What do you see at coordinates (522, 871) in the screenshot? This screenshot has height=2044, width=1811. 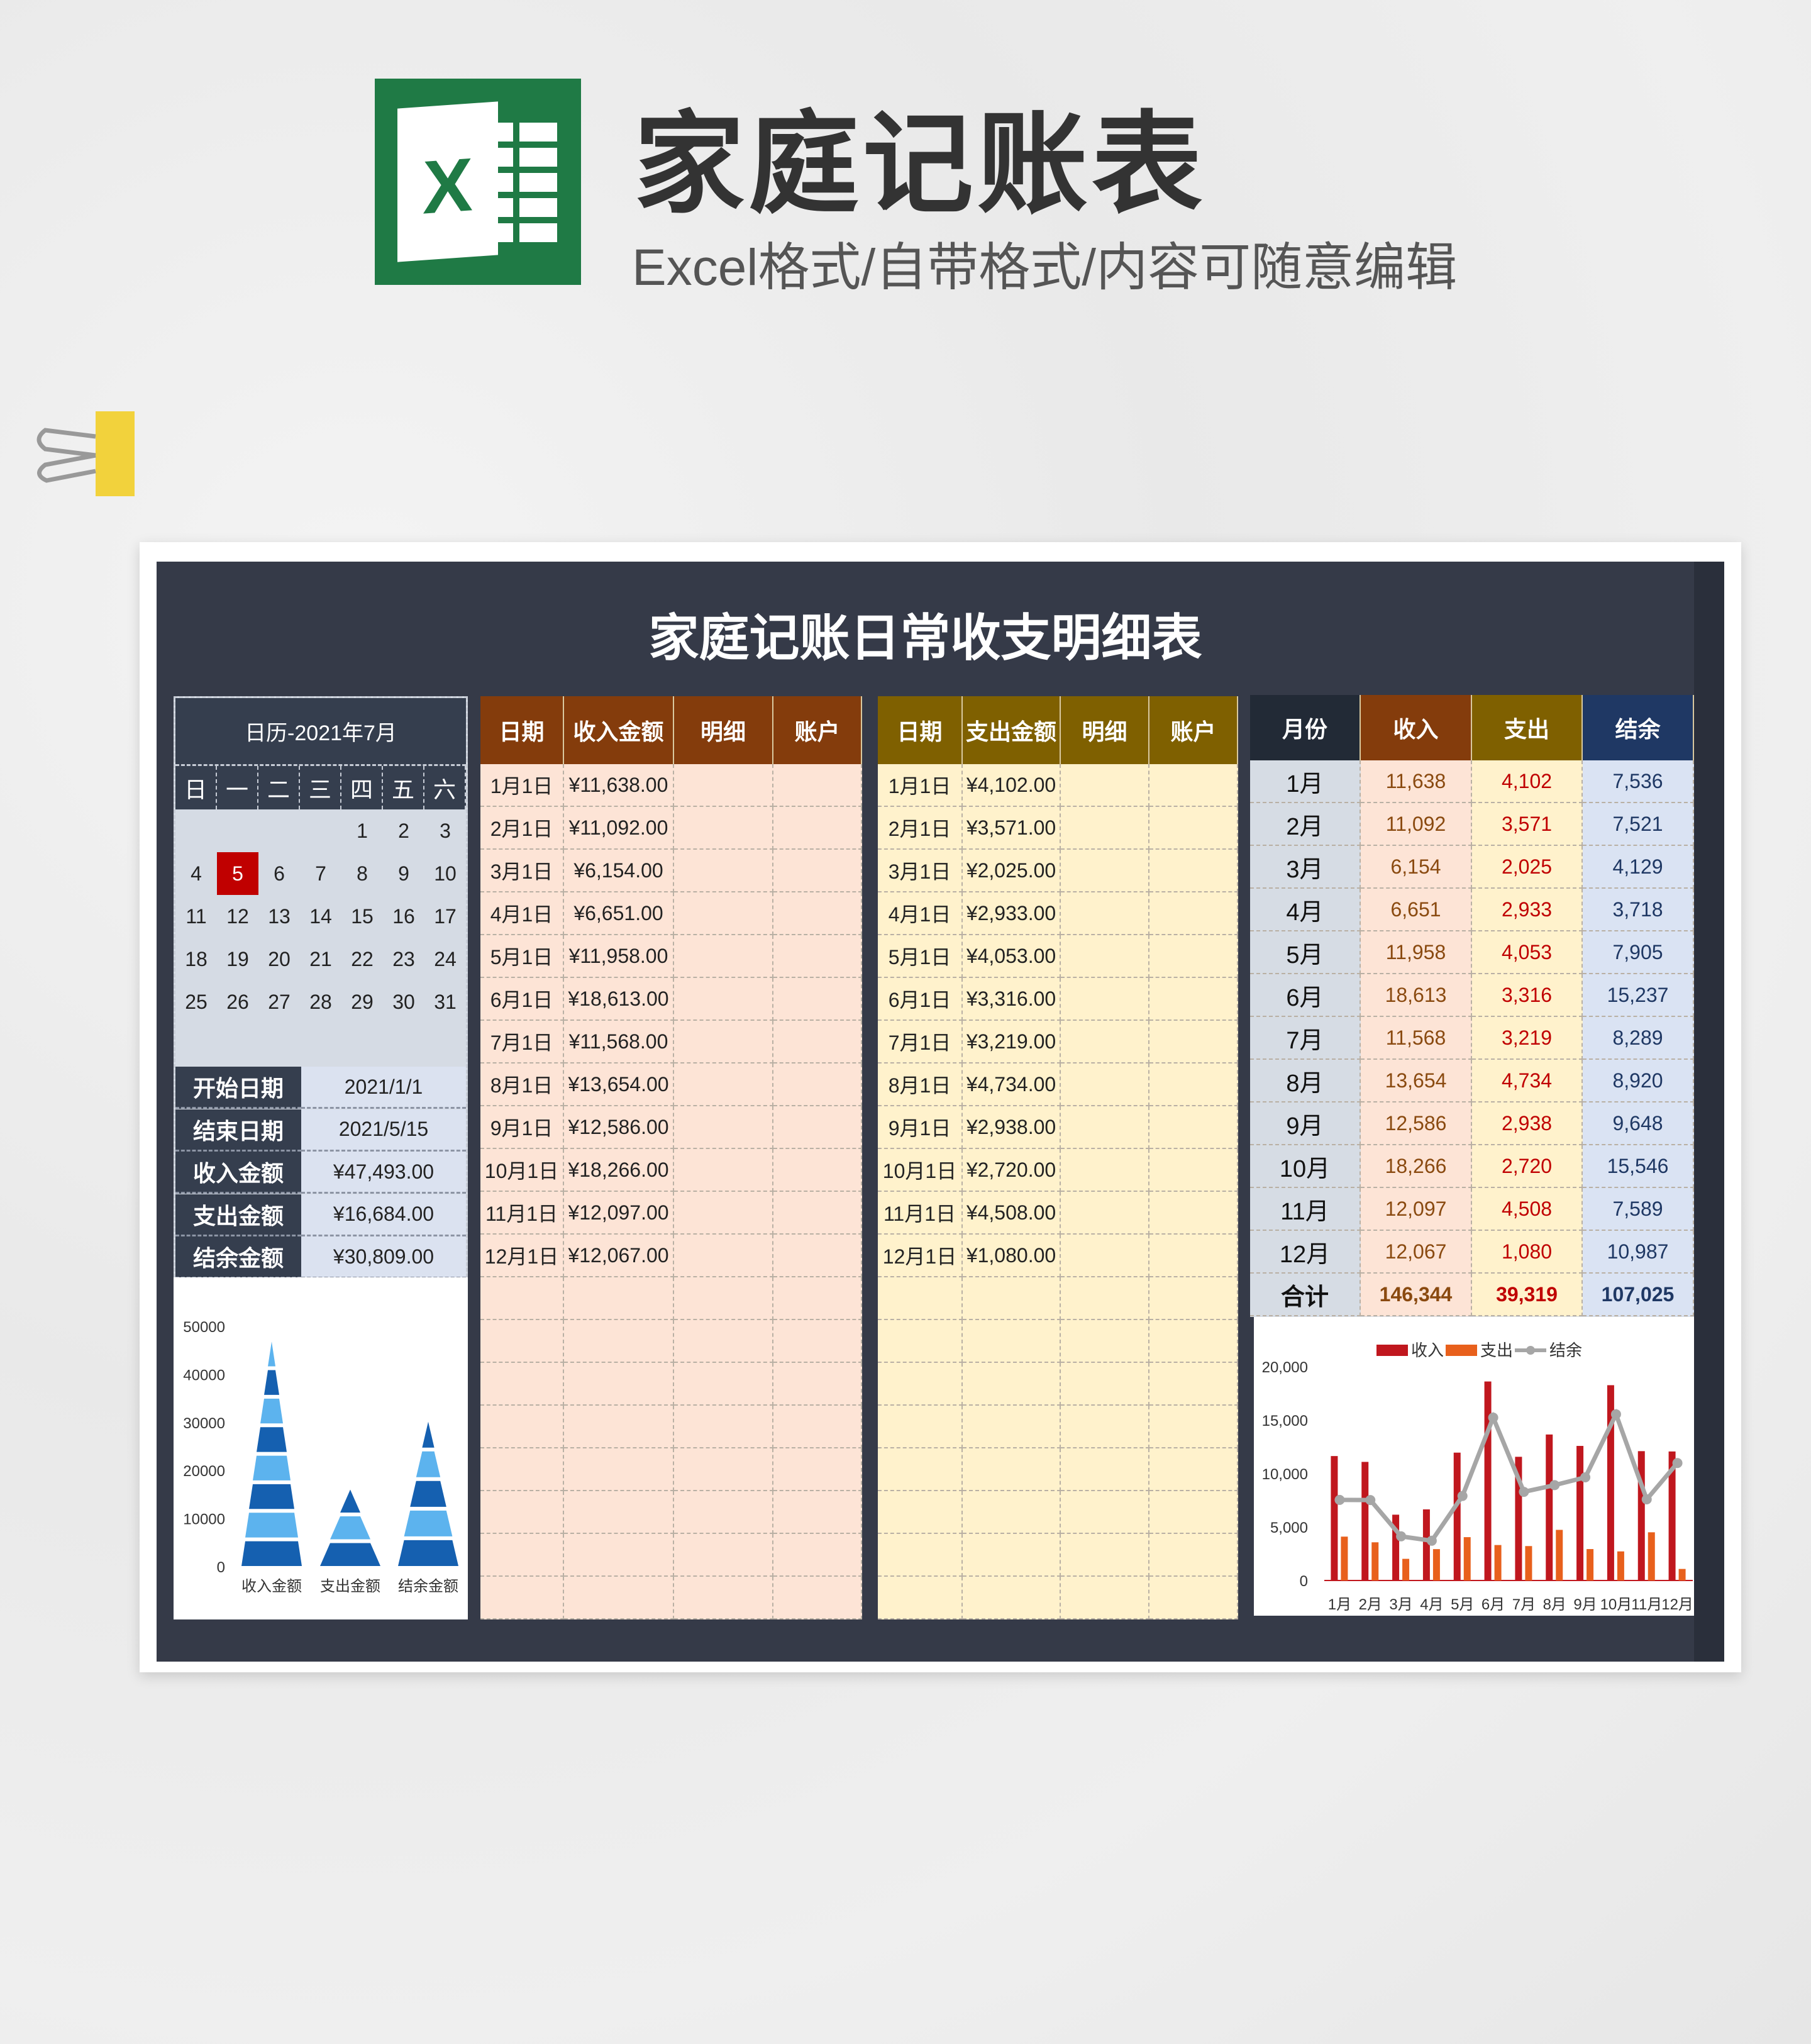 I see `date-cell: 3月1日` at bounding box center [522, 871].